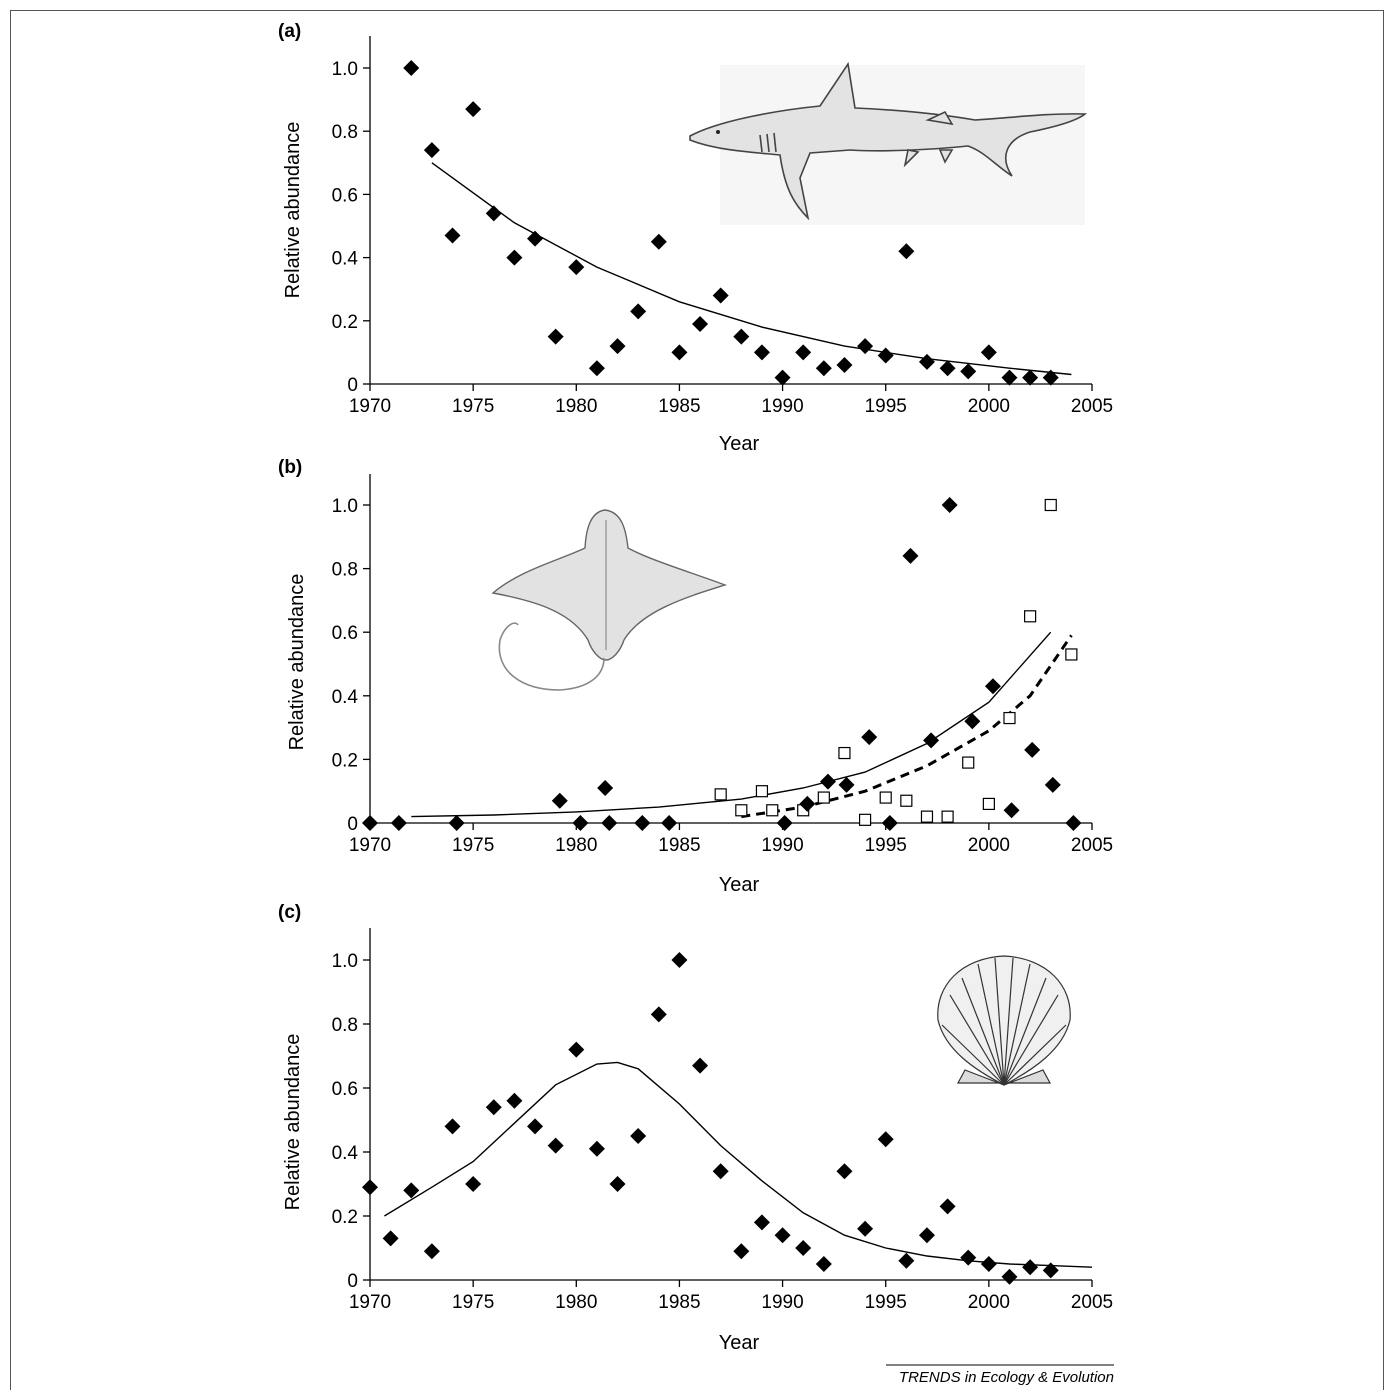 The image size is (1394, 1390). I want to click on panel-c-y-tick-label: 0.6, so click(345, 1089).